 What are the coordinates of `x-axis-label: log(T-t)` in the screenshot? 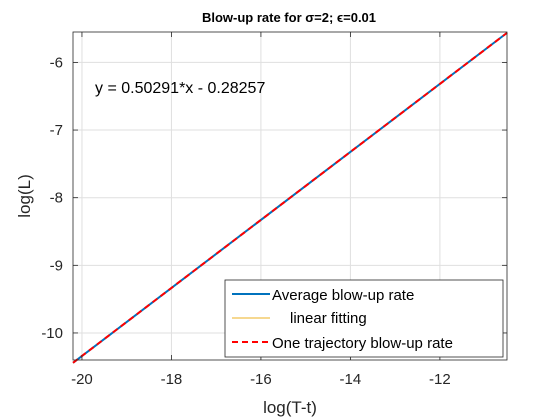 It's located at (290, 407).